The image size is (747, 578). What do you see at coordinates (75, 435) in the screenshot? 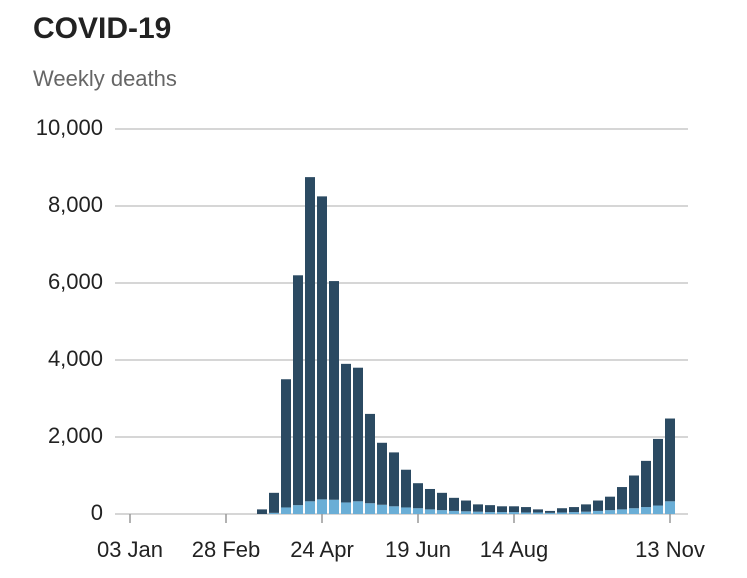
I see `y-tick-label: 2,000` at bounding box center [75, 435].